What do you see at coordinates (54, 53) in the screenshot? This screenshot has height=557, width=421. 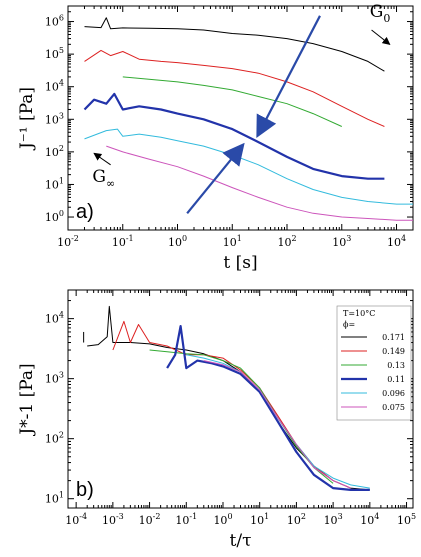 I see `y-tick-label: 10⁵` at bounding box center [54, 53].